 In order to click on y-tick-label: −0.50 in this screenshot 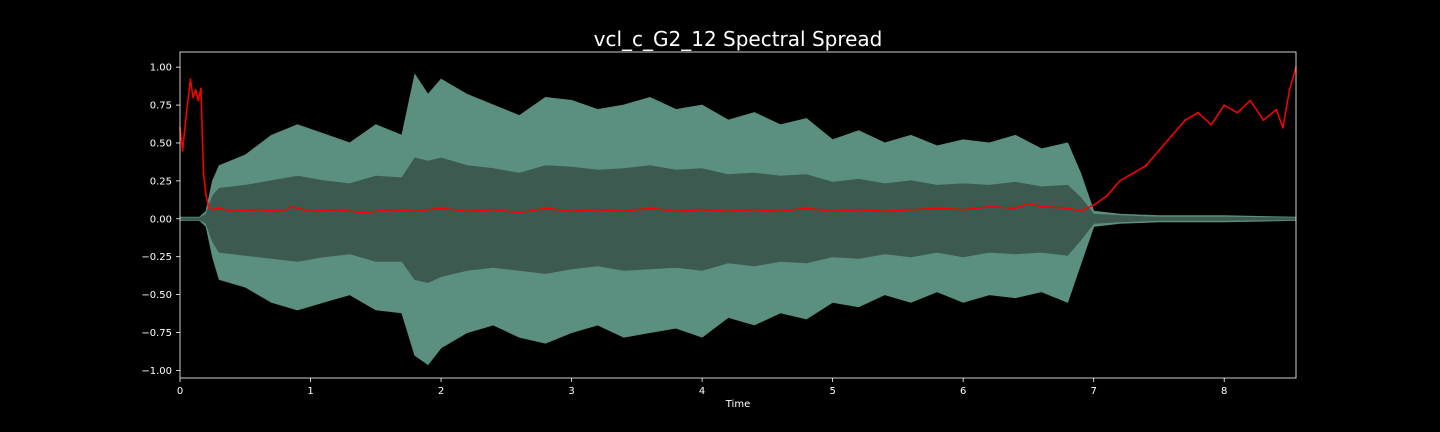, I will do `click(156, 295)`.